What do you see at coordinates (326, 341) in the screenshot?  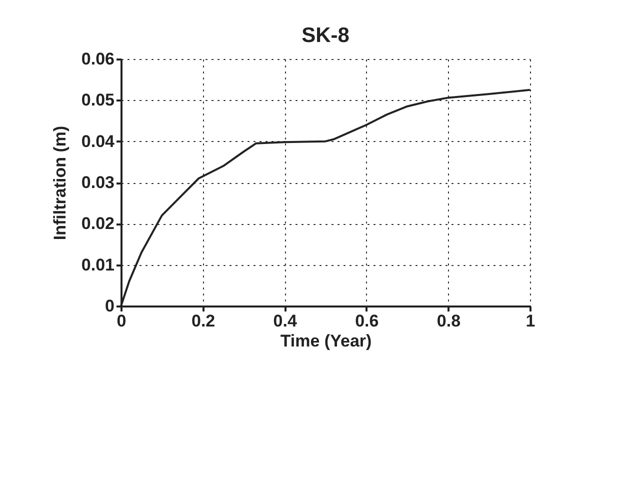 I see `x-axis-title: Time (Year)` at bounding box center [326, 341].